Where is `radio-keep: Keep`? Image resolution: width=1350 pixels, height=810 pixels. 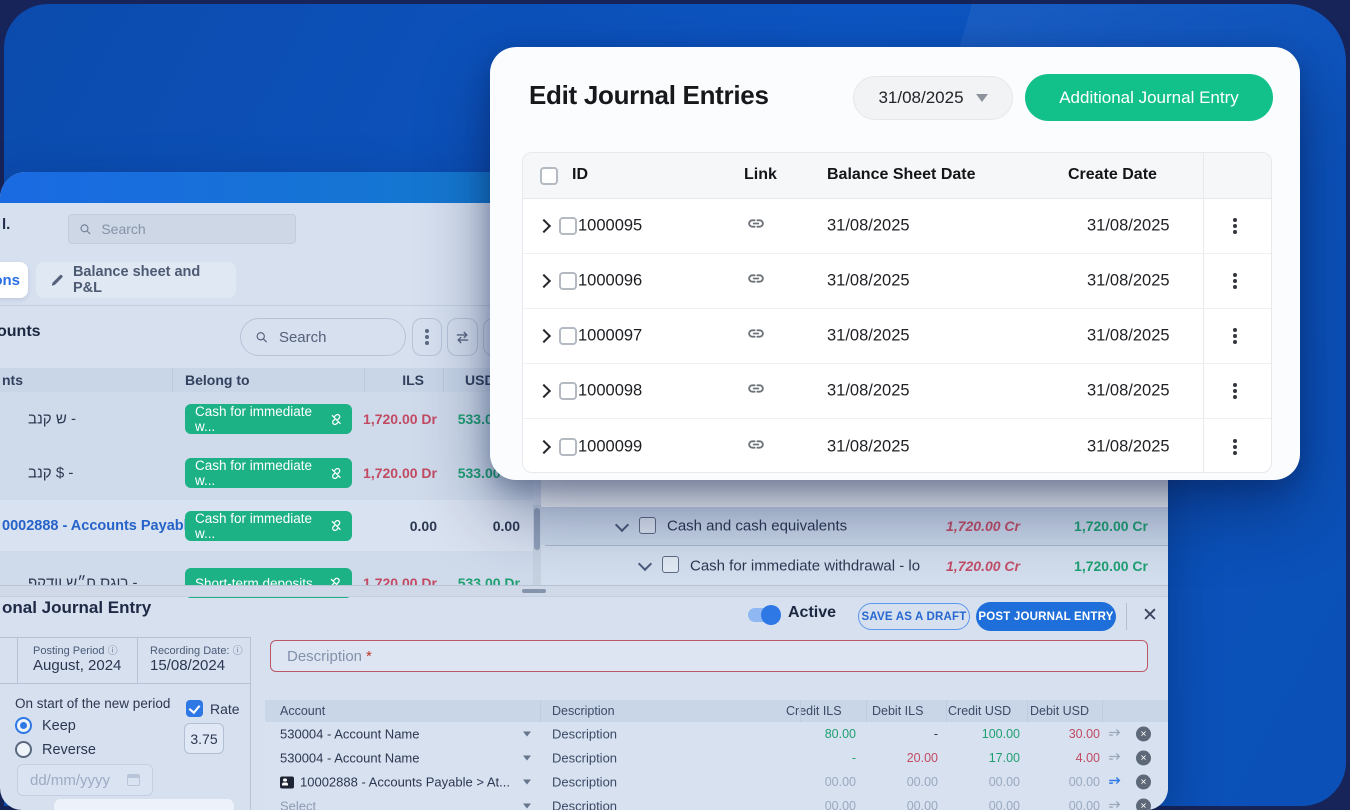 radio-keep: Keep is located at coordinates (45, 725).